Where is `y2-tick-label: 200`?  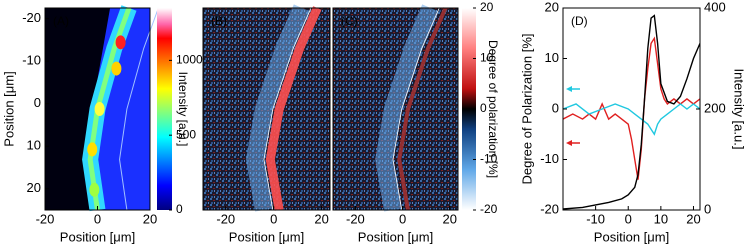 y2-tick-label: 200 is located at coordinates (715, 107).